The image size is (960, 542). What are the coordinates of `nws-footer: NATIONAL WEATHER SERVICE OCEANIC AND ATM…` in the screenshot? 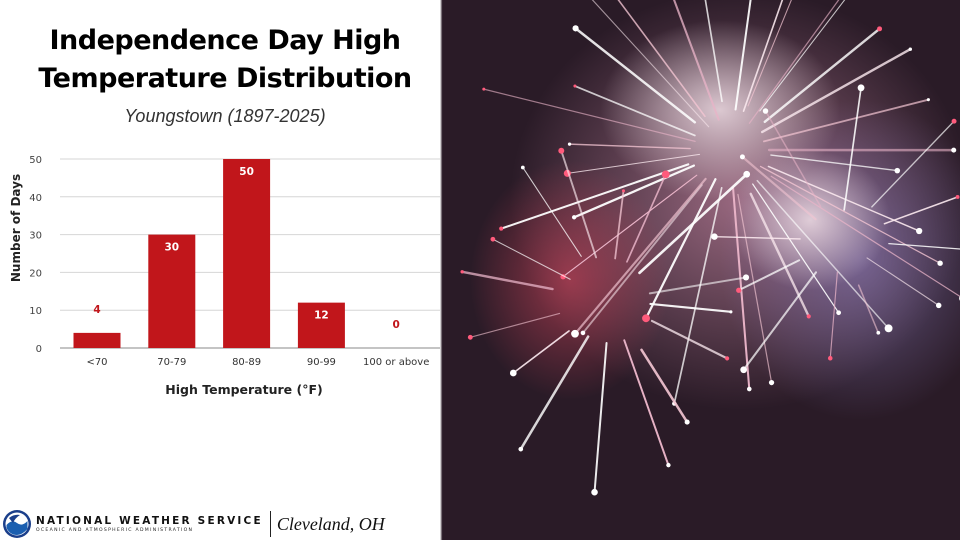 It's located at (193, 524).